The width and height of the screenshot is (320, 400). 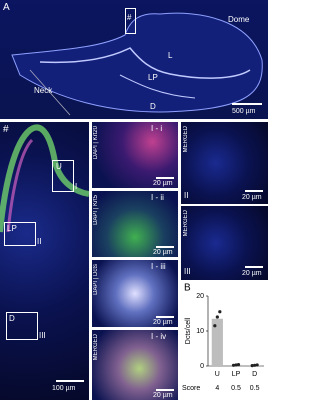 What do you see at coordinates (6, 7) in the screenshot?
I see `panel-label: A` at bounding box center [6, 7].